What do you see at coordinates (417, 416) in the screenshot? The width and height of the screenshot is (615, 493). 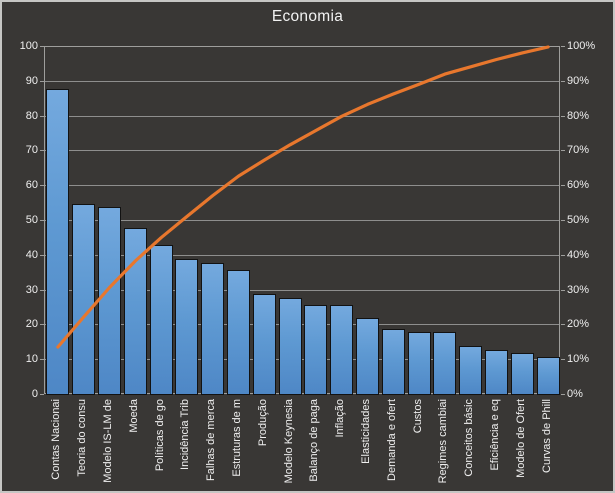 I see `x-axis-label: Custos` at bounding box center [417, 416].